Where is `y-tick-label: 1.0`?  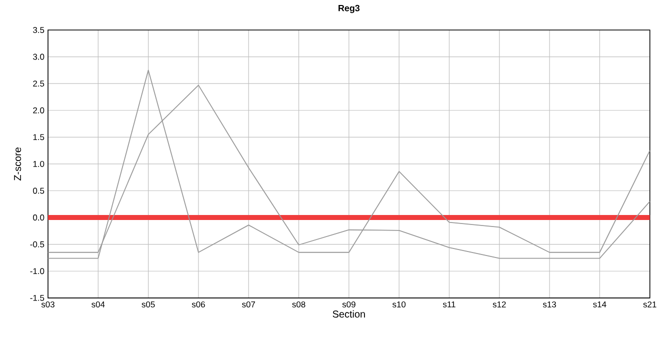 y-tick-label: 1.0 is located at coordinates (38, 164).